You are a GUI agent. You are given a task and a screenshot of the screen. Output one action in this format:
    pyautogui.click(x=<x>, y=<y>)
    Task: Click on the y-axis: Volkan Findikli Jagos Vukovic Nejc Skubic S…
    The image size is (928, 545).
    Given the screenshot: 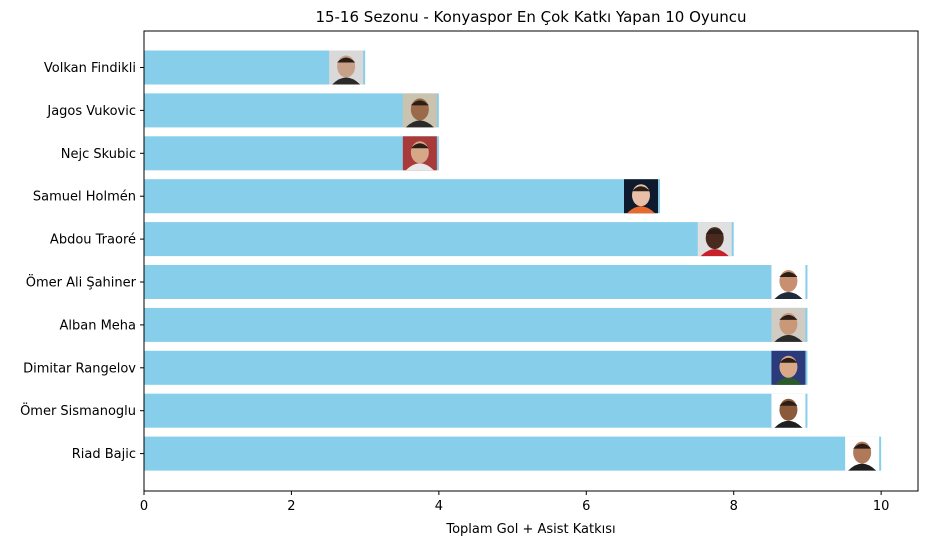 What is the action you would take?
    pyautogui.click(x=82, y=261)
    